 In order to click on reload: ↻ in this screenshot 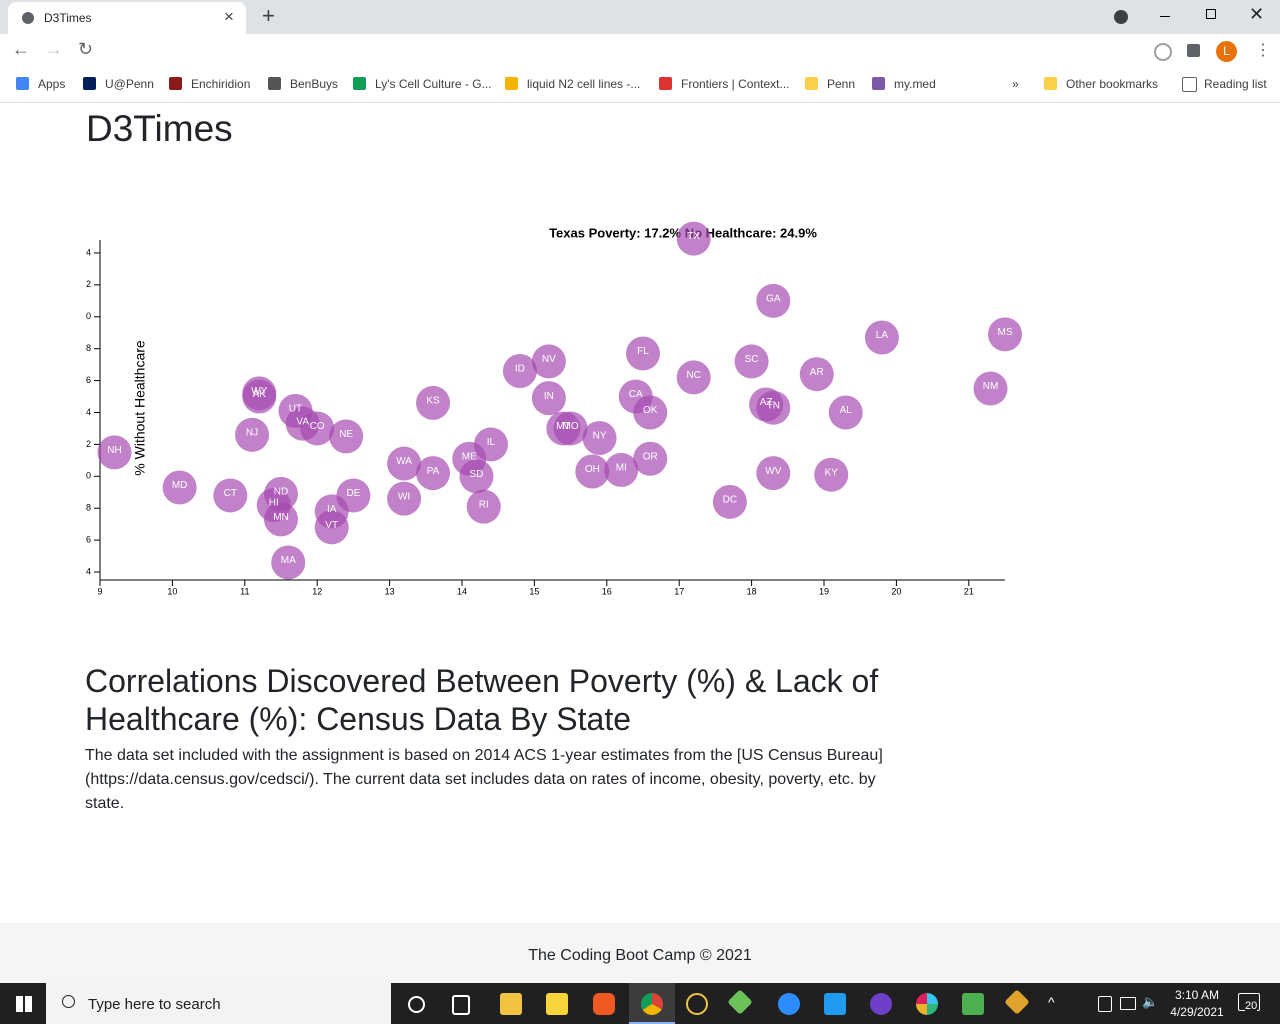, I will do `click(86, 49)`.